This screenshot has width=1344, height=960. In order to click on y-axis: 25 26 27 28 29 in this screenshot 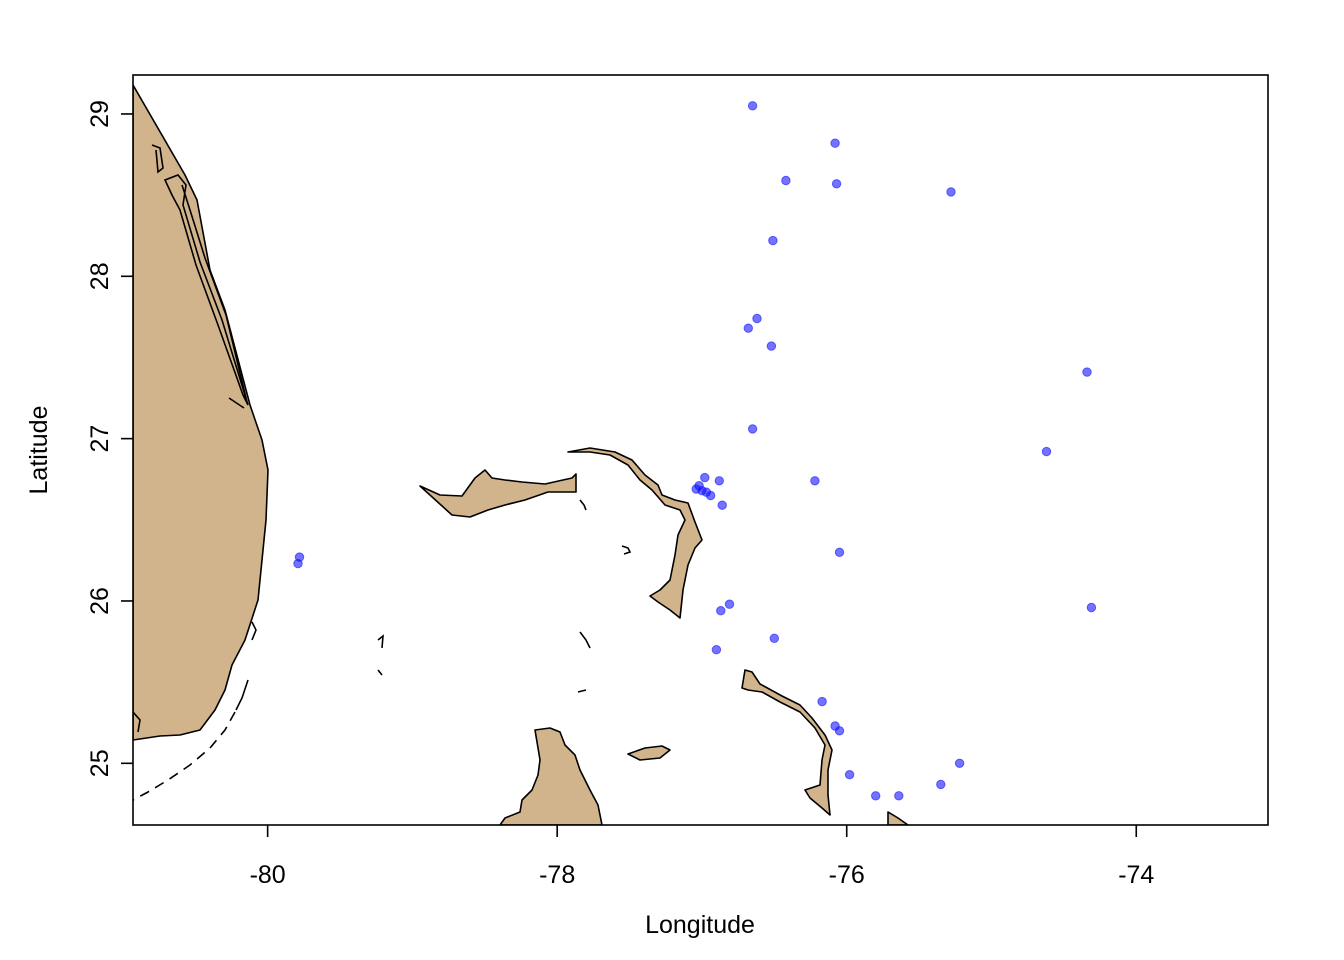, I will do `click(109, 438)`.